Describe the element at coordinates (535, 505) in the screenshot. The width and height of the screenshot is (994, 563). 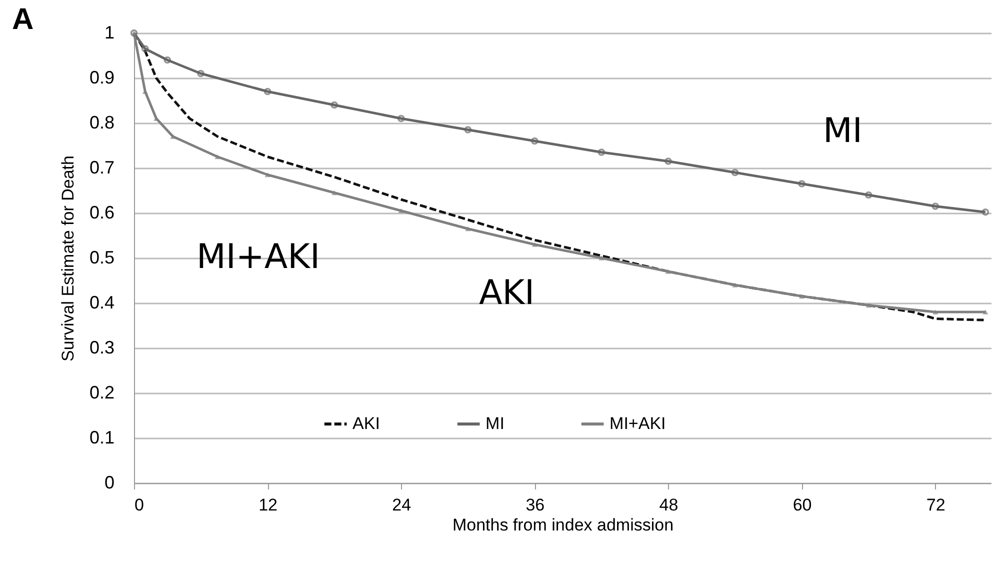
I see `x-tick-label: 36` at that location.